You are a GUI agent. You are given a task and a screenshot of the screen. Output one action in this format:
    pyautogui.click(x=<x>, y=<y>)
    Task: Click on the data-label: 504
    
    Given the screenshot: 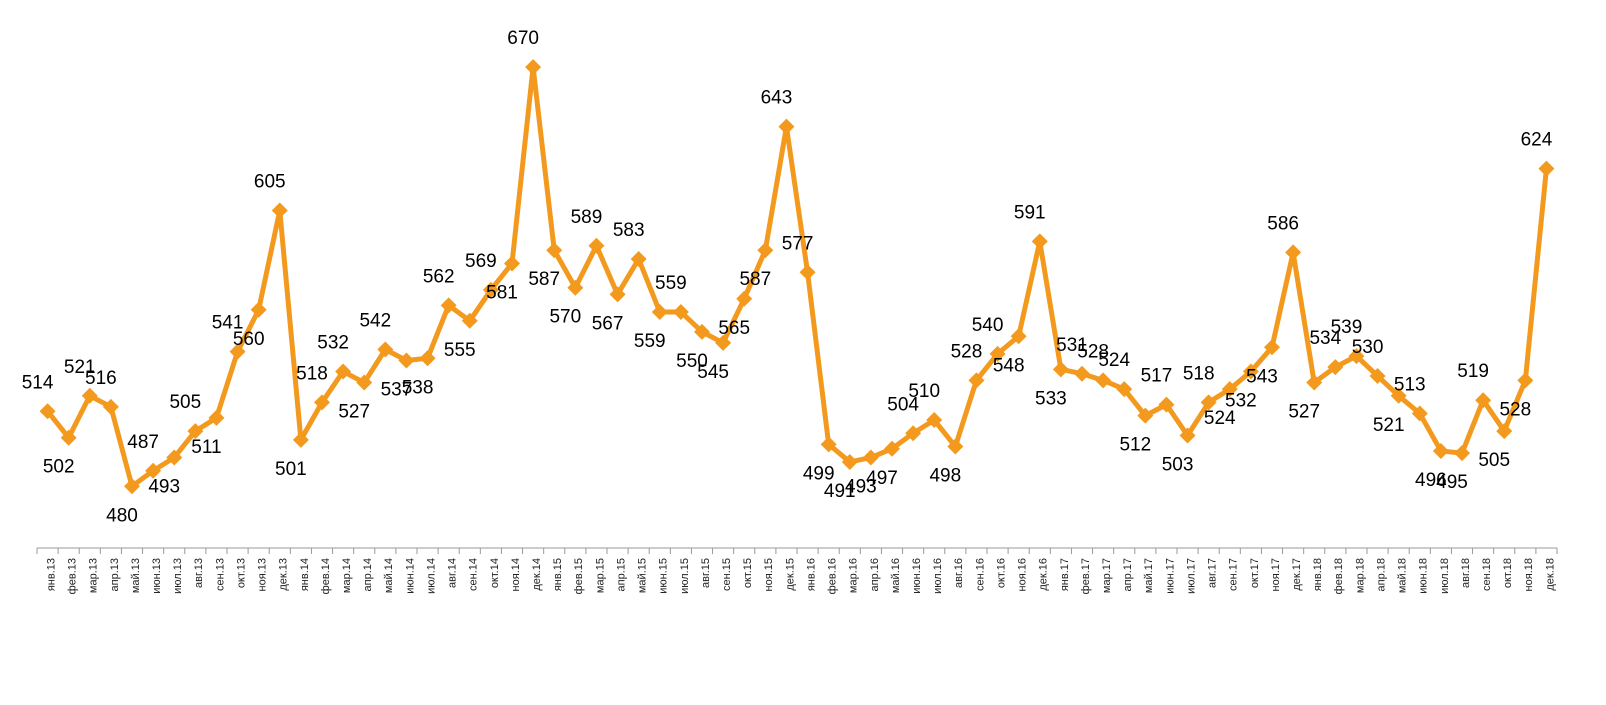 What is the action you would take?
    pyautogui.click(x=903, y=404)
    